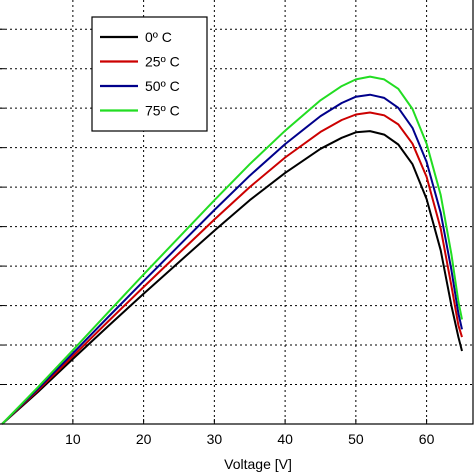 The height and width of the screenshot is (474, 474). Describe the element at coordinates (162, 62) in the screenshot. I see `legend-label: 25º C` at that location.